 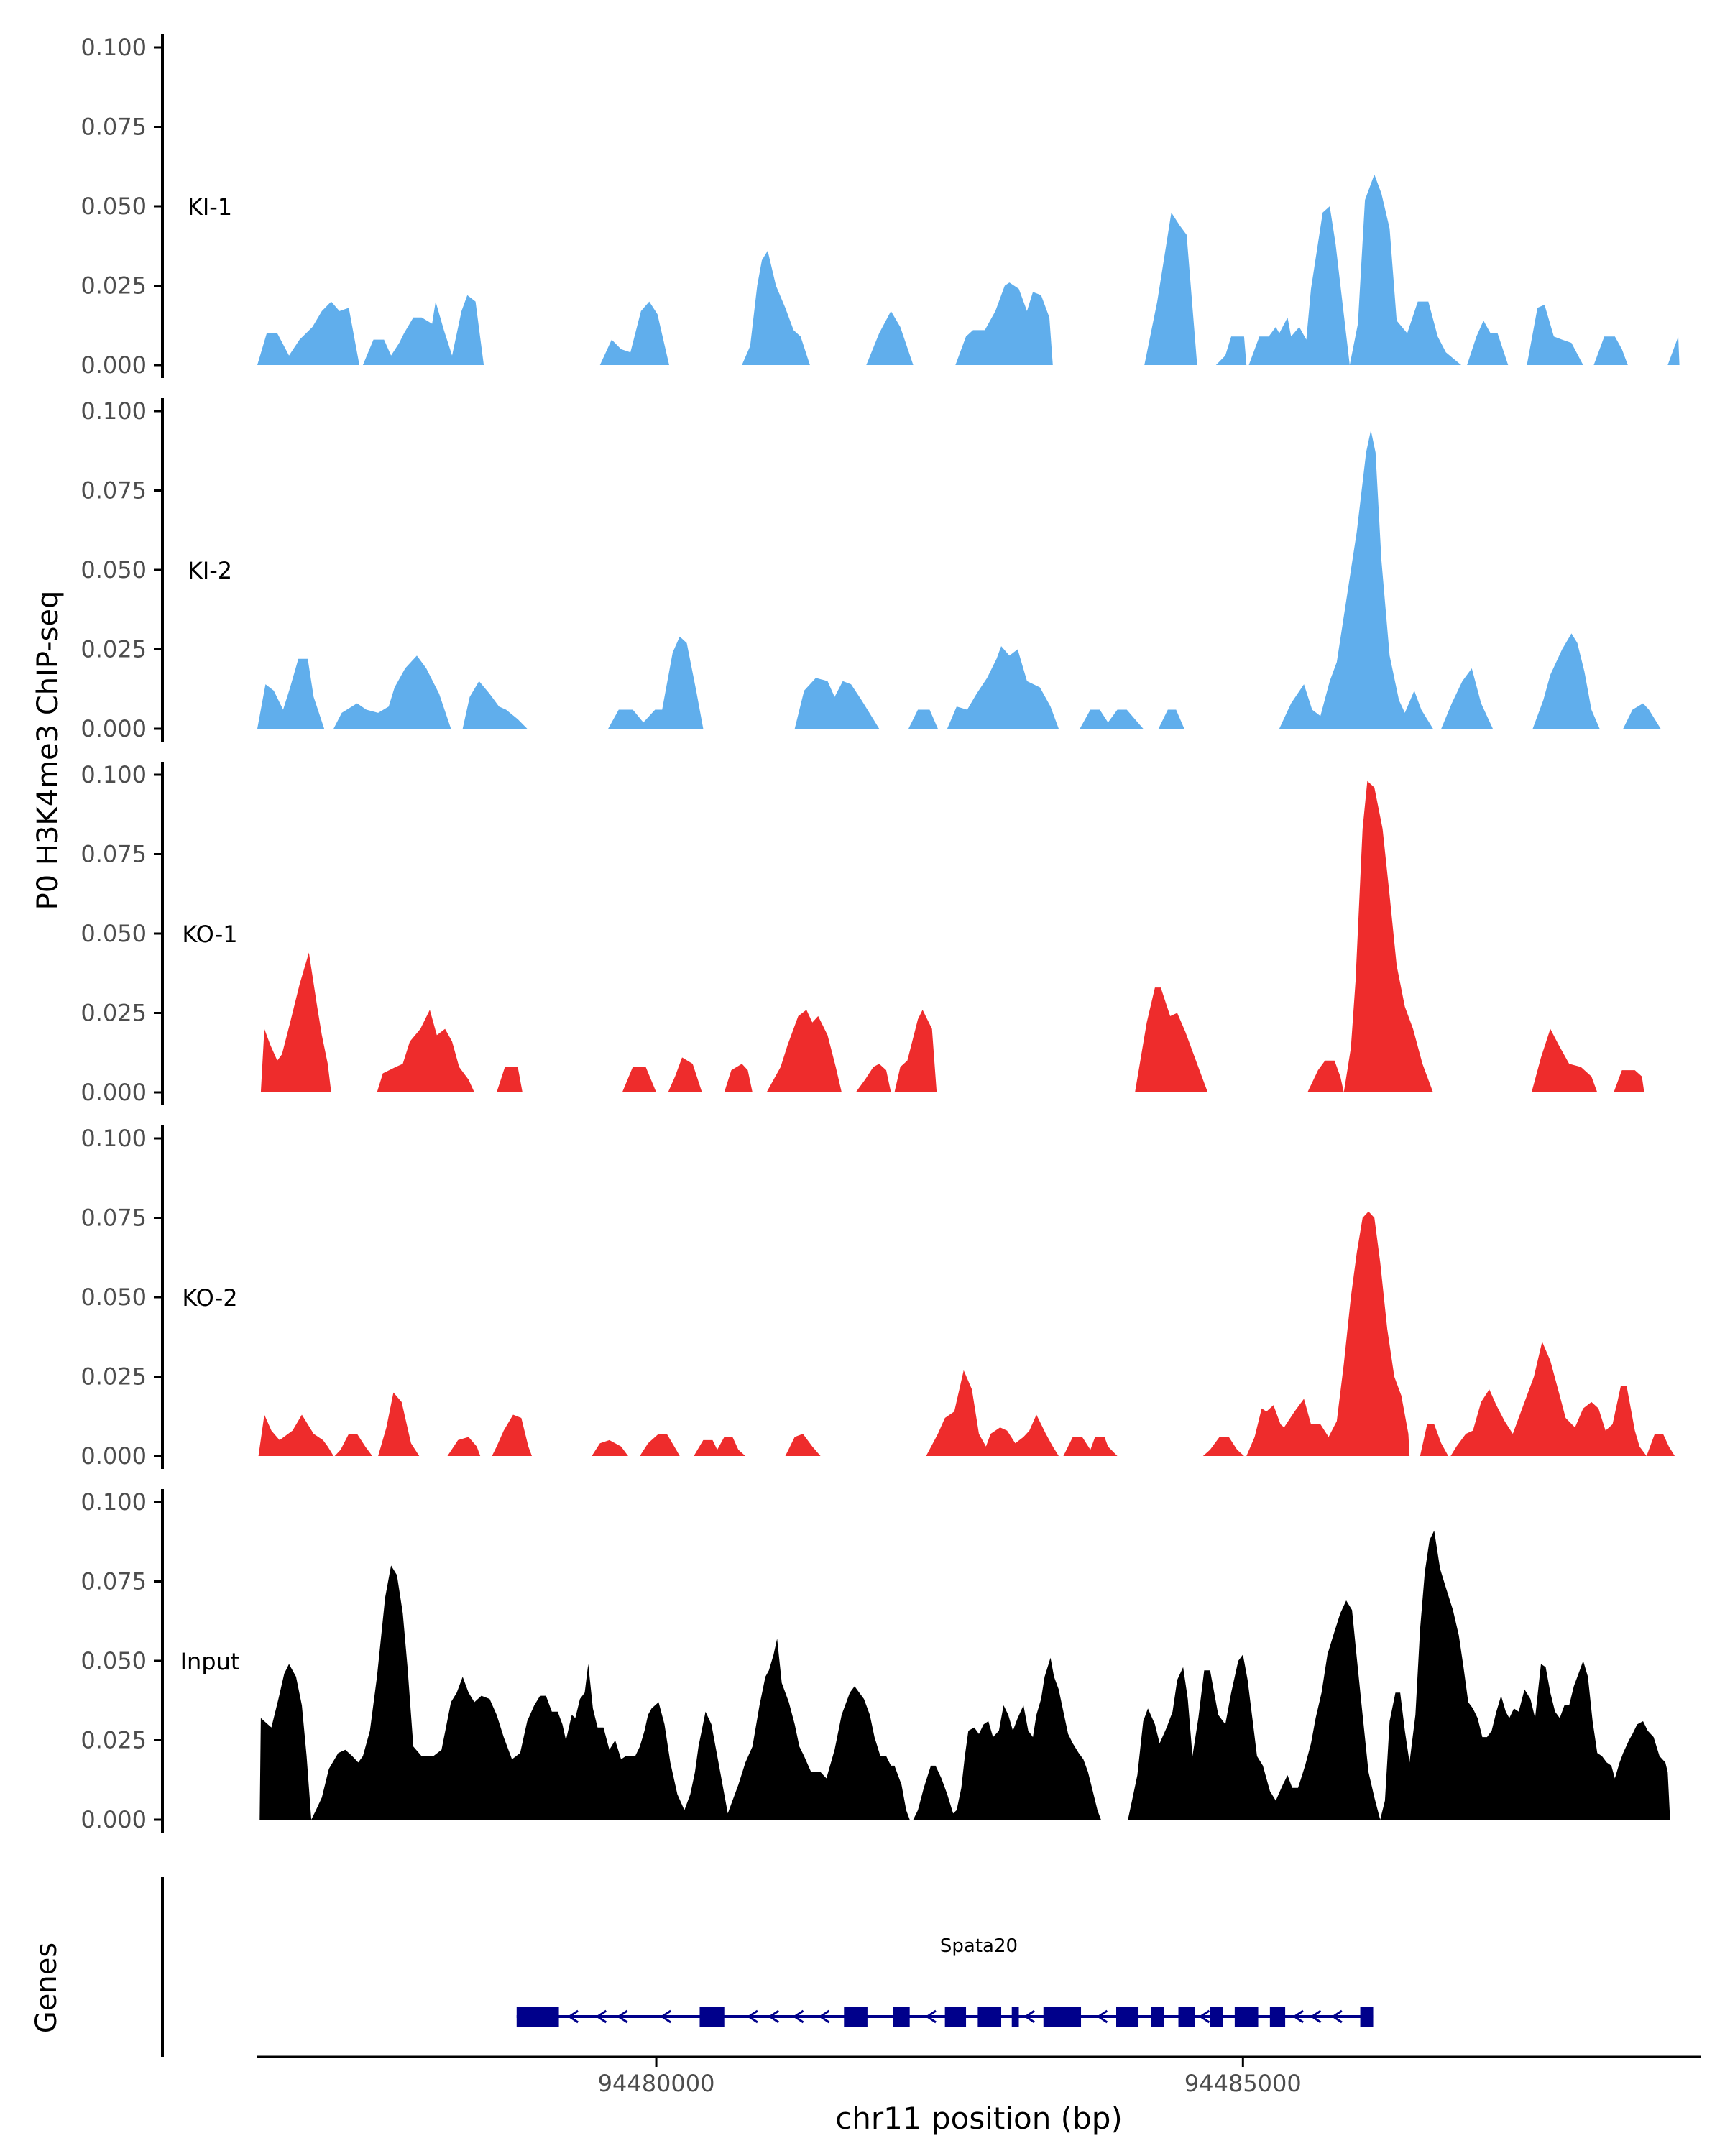 I want to click on x-axis-ticks: 94480000 94485000, so click(x=950, y=2077).